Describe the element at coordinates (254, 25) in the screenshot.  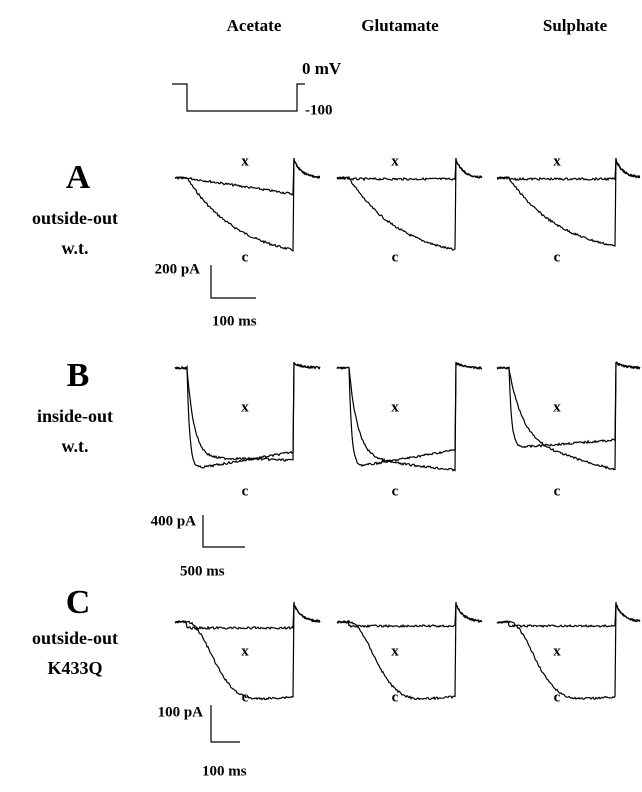
I see `column-header: Acetate` at that location.